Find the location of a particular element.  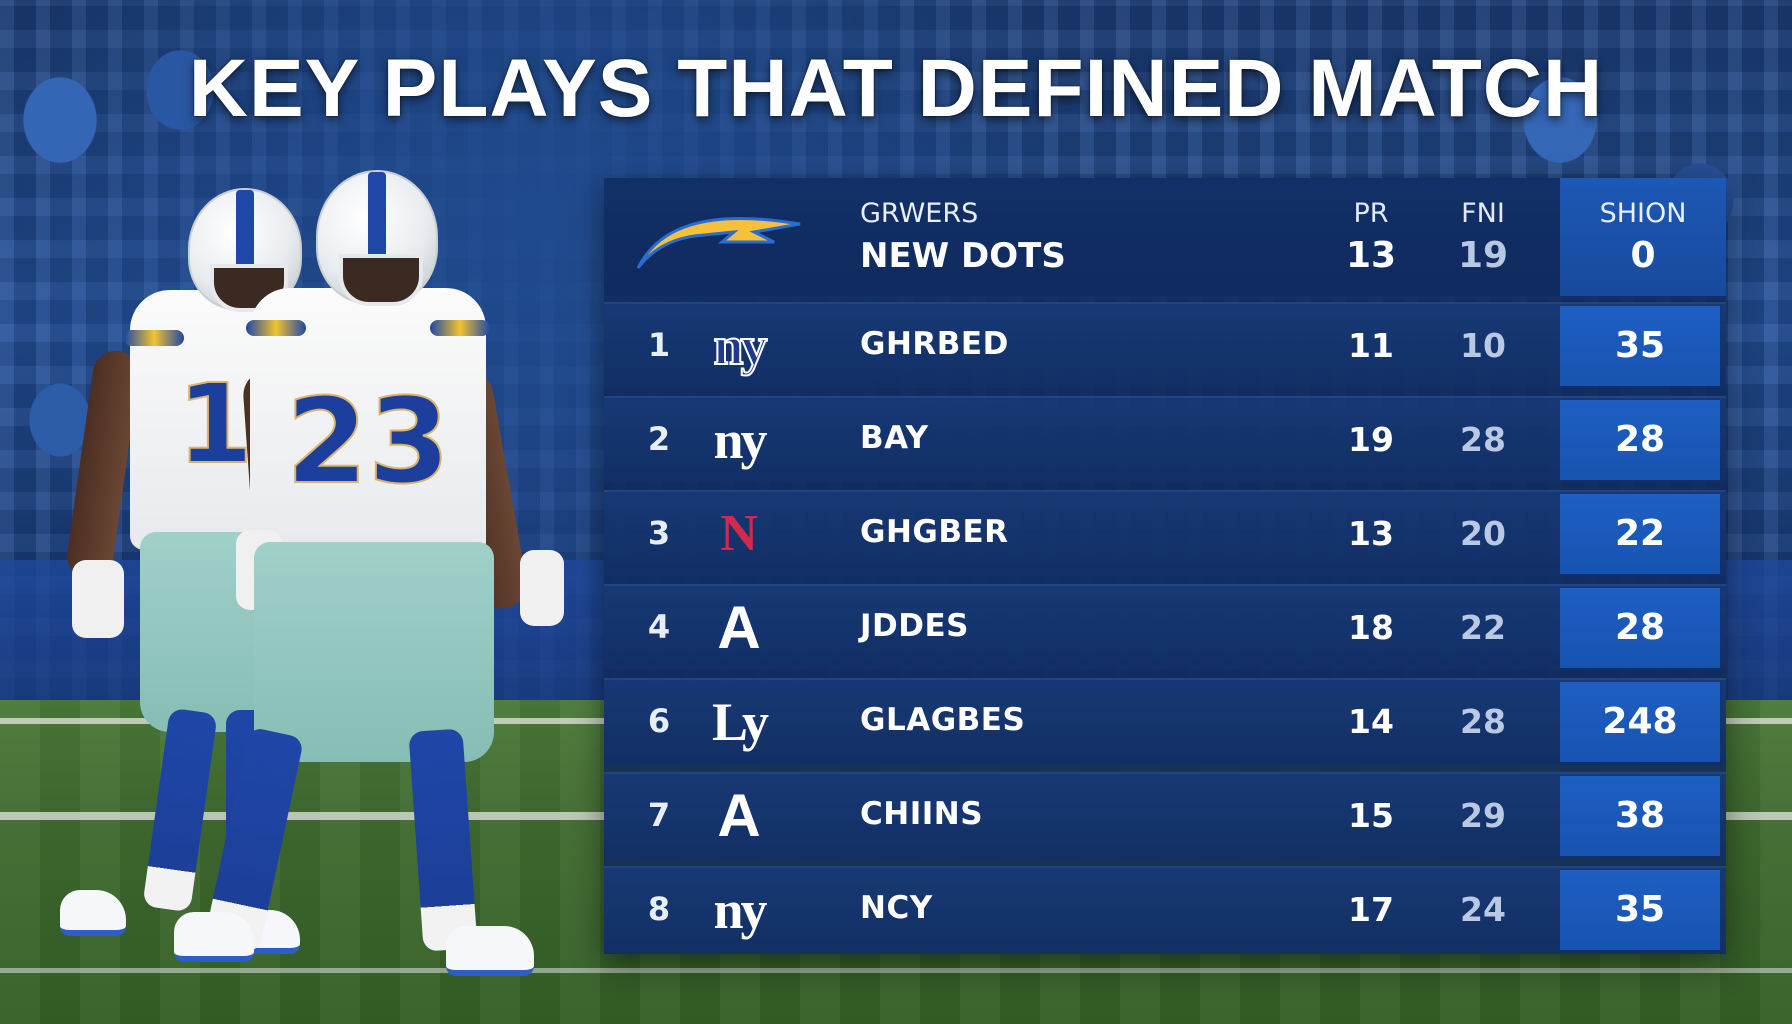

row-name: NCY is located at coordinates (896, 908).